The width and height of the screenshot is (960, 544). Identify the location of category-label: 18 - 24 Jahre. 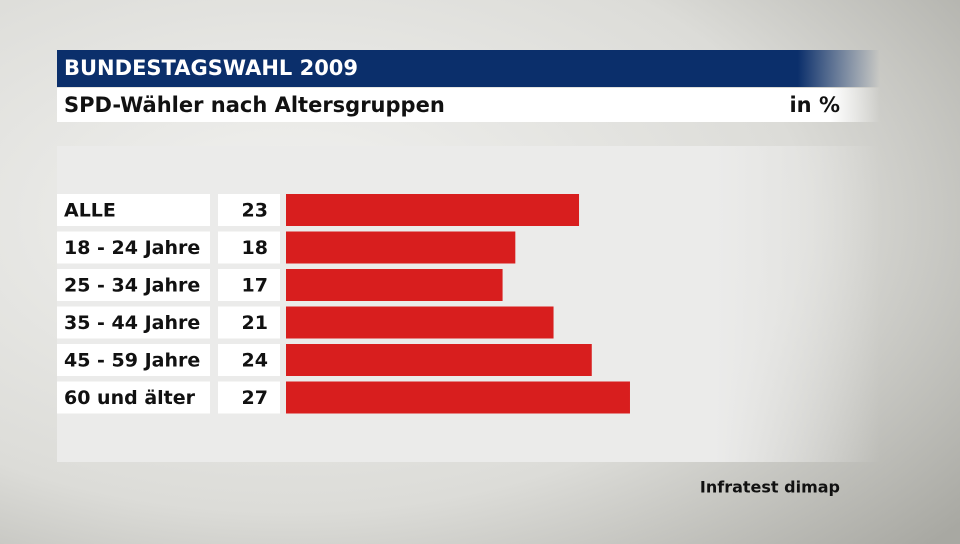
(132, 248).